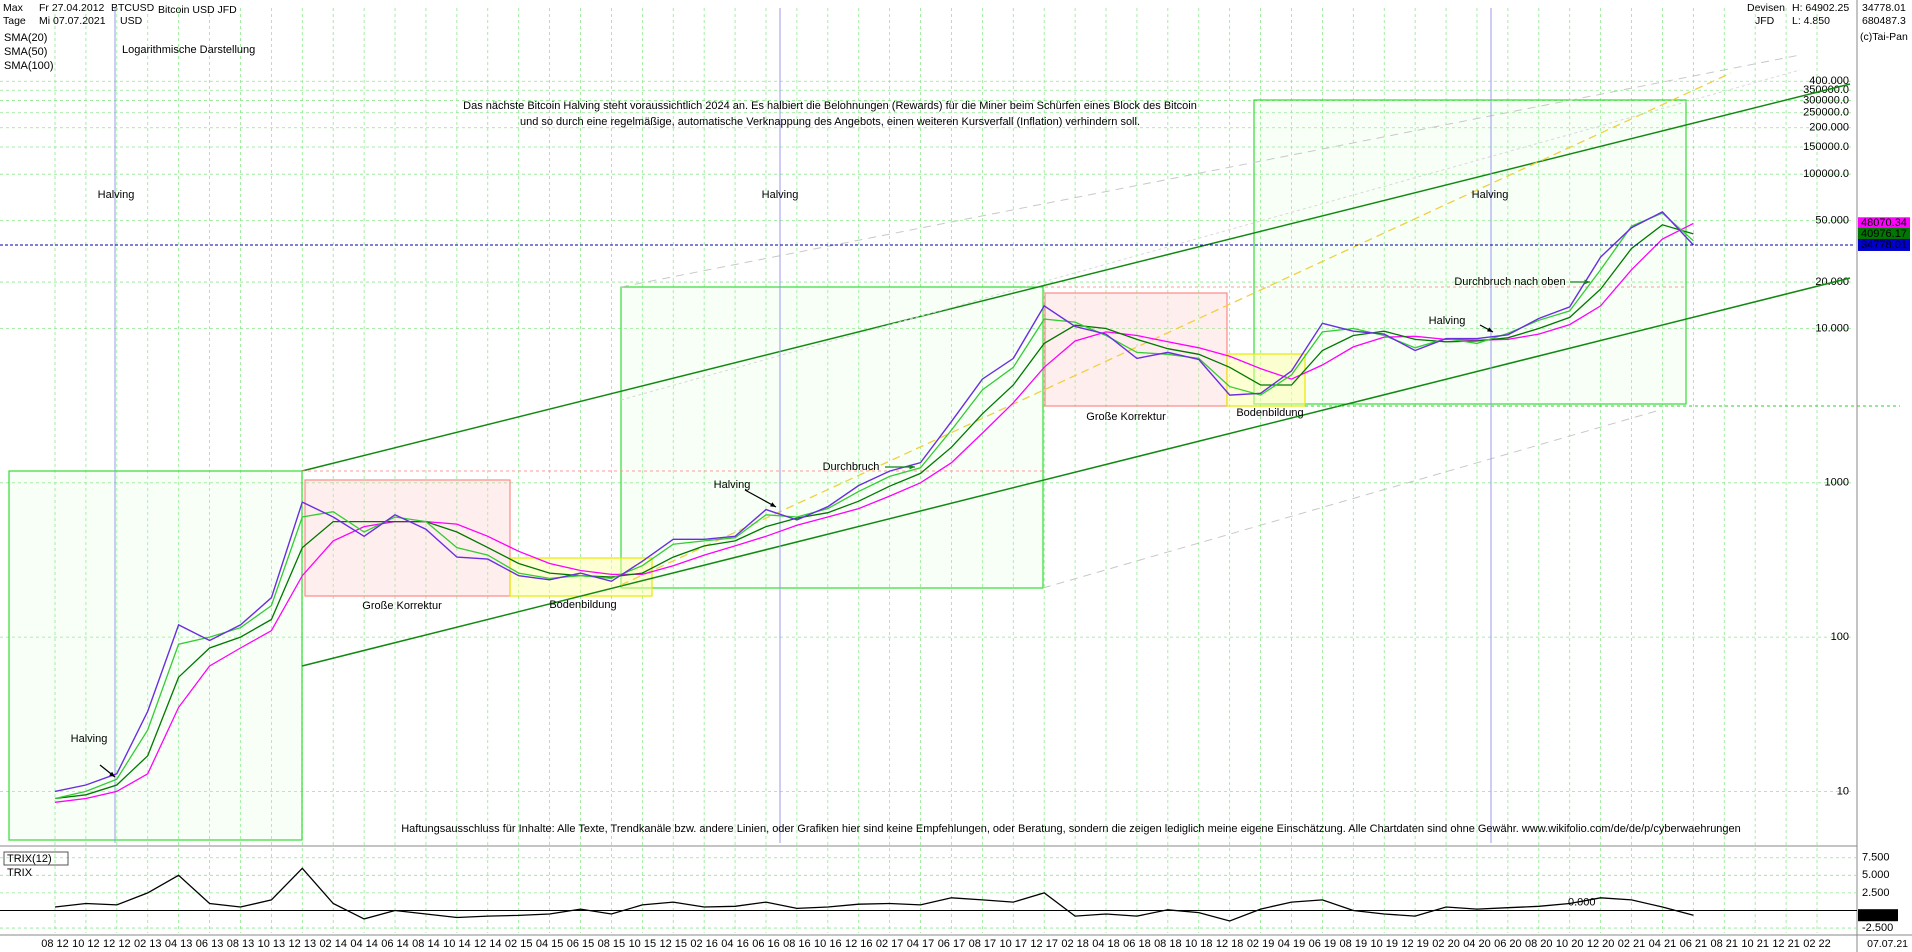 This screenshot has height=952, width=1912. What do you see at coordinates (1384, 944) in the screenshot?
I see `x-tick-label: 10 19` at bounding box center [1384, 944].